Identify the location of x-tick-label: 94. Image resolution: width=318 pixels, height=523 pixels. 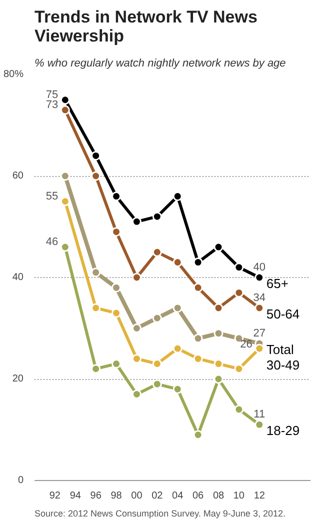
(76, 496).